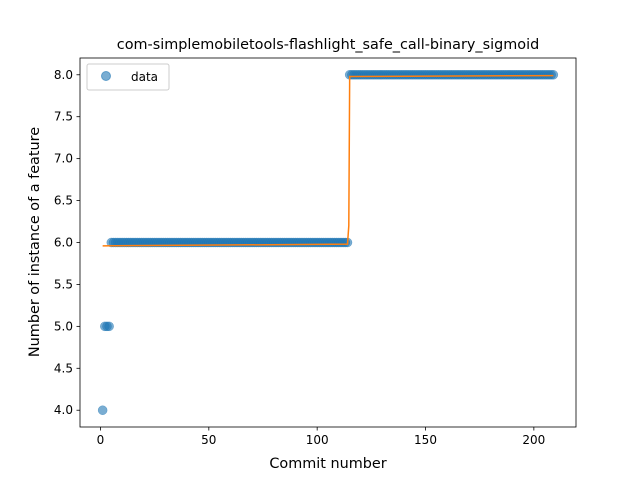  Describe the element at coordinates (317, 440) in the screenshot. I see `x-tick-label: 100` at that location.